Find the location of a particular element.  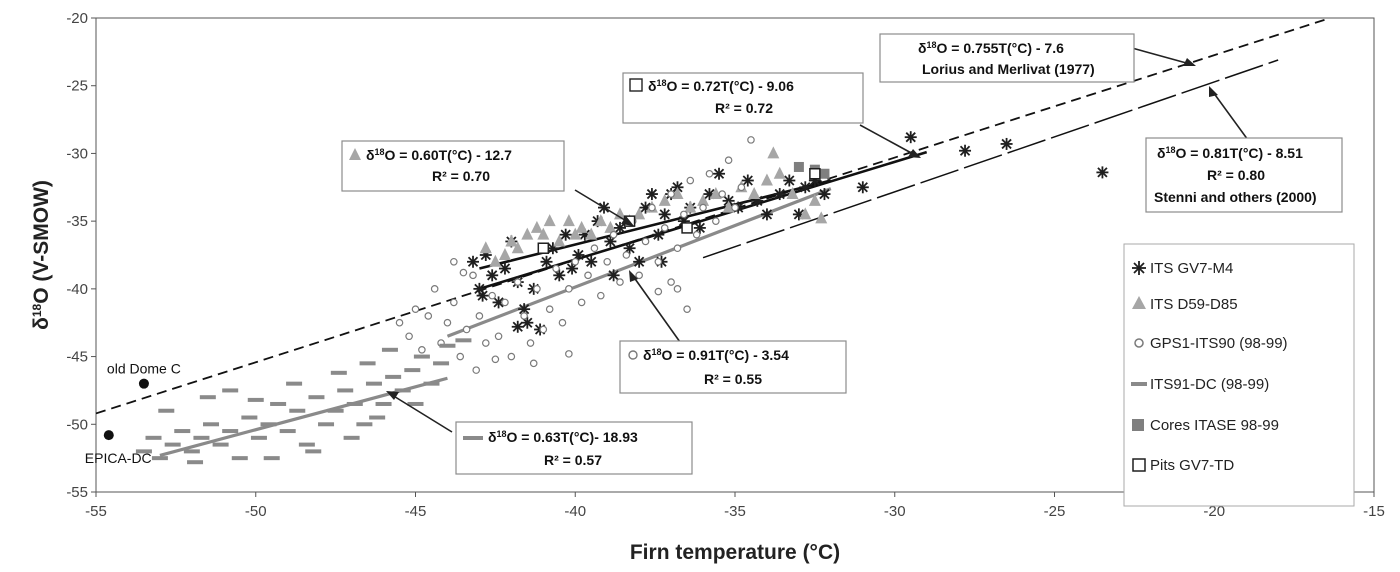

x-tick-label-4: -35 is located at coordinates (735, 511).